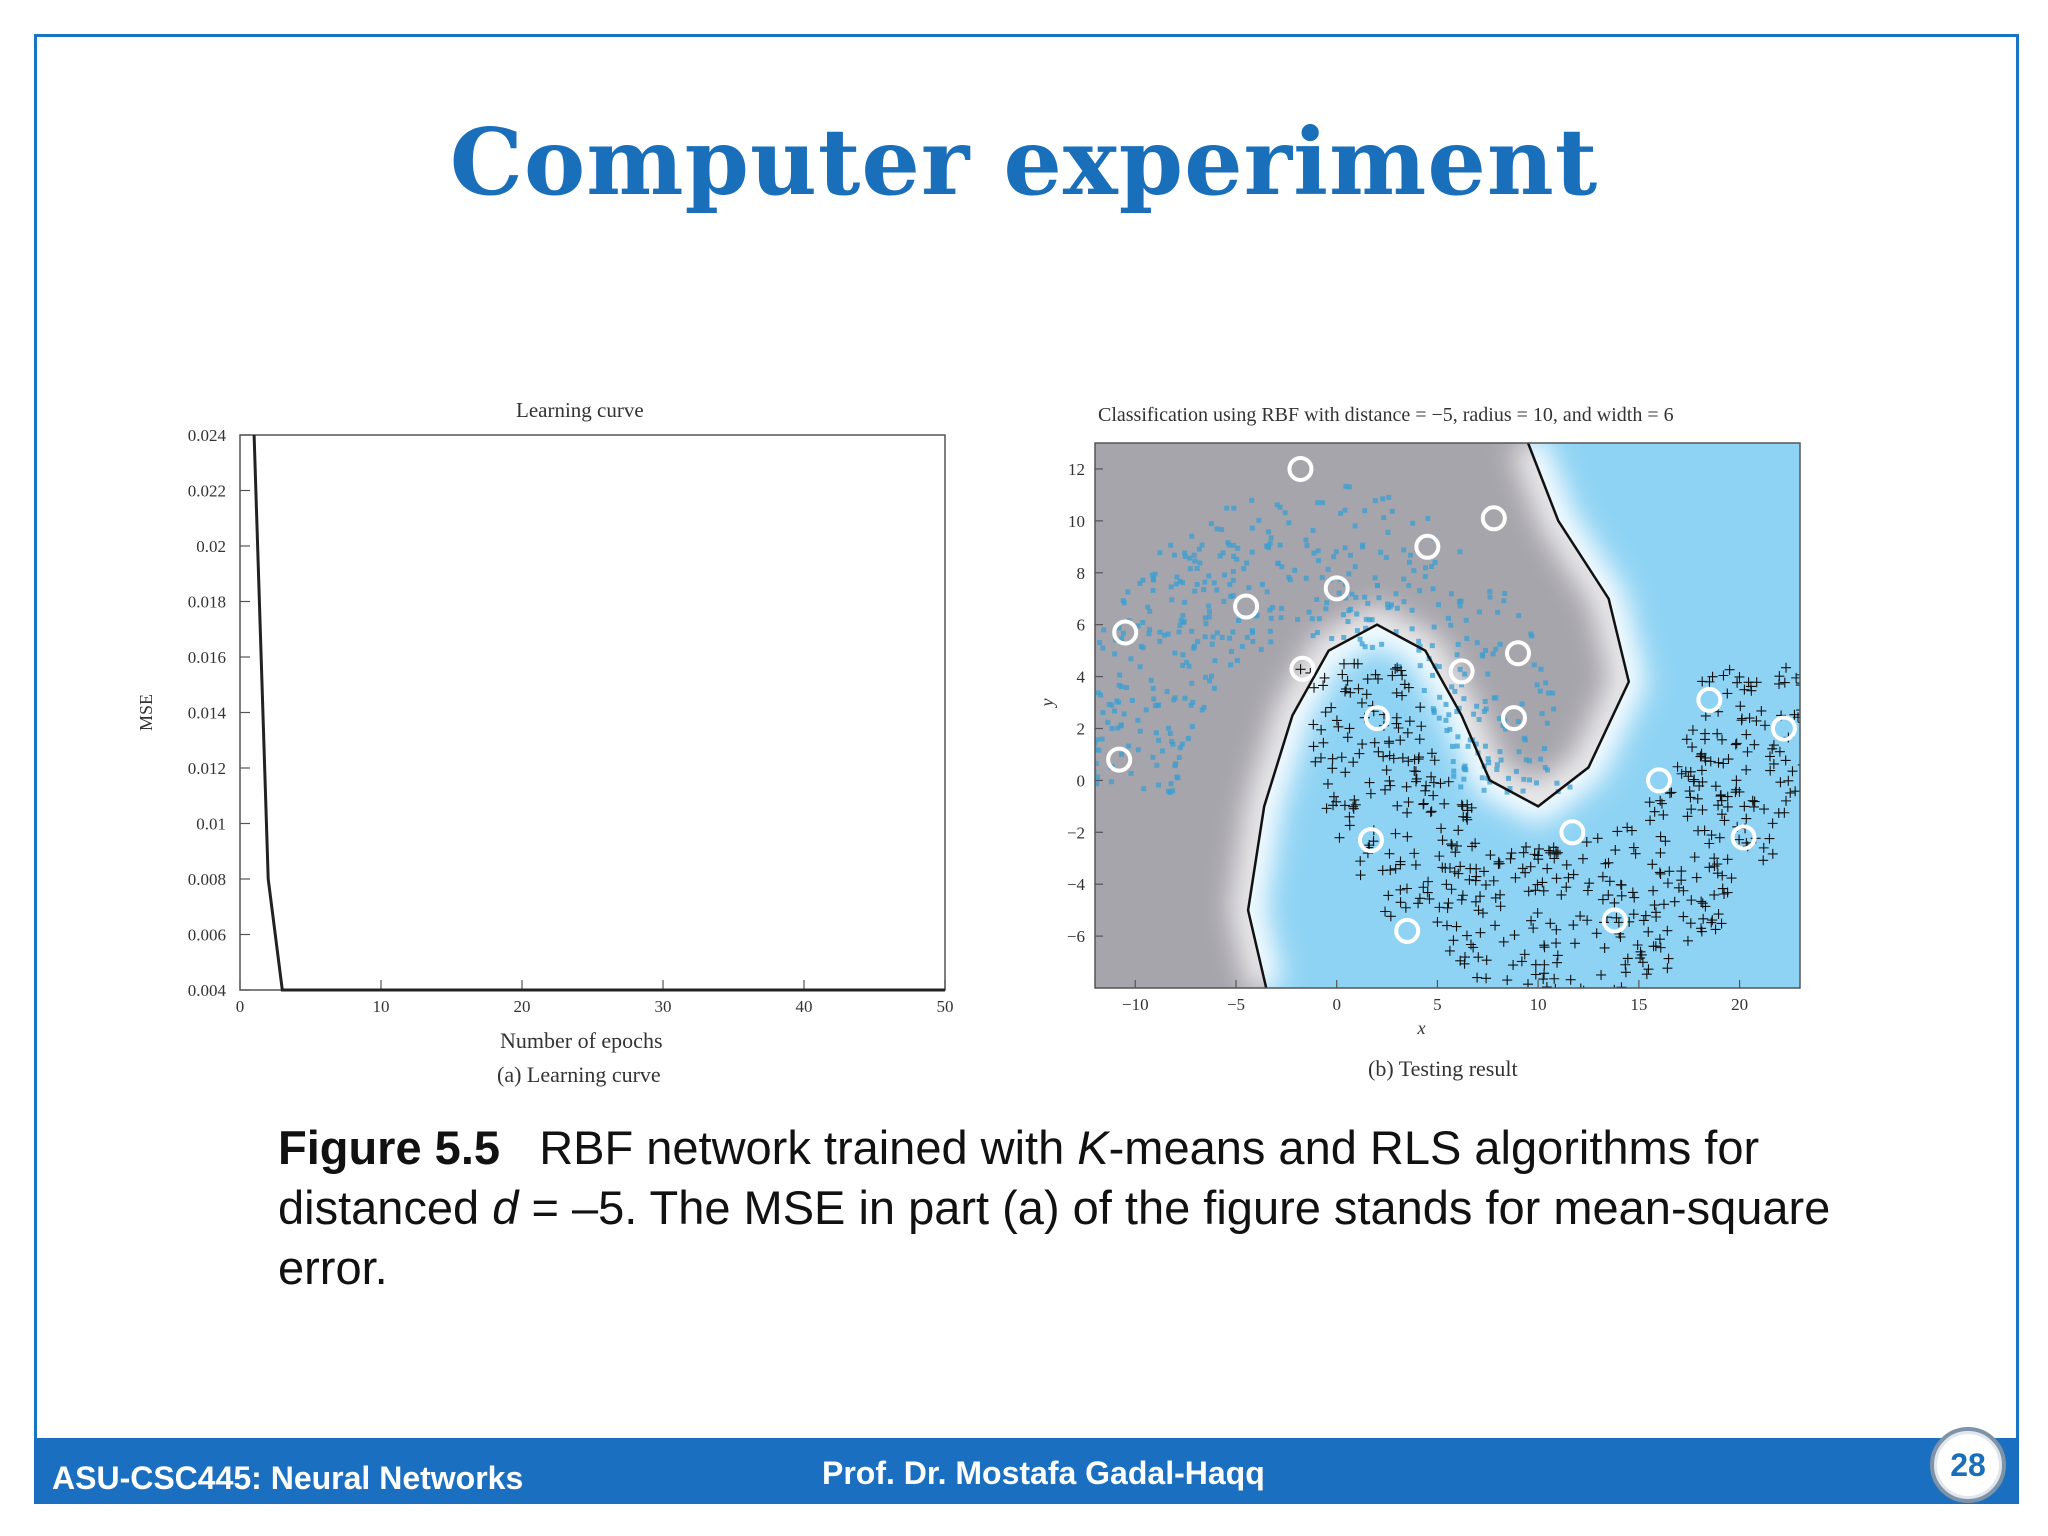 This screenshot has width=2048, height=1536. Describe the element at coordinates (663, 1006) in the screenshot. I see `x-tick-label: 30` at that location.